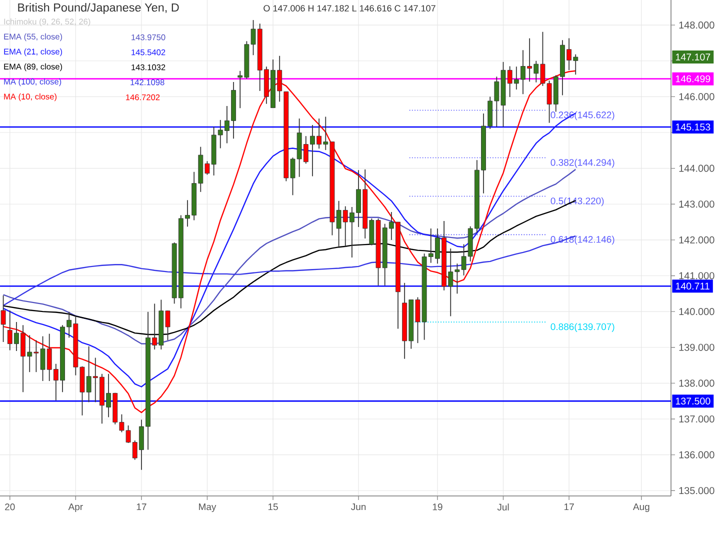  I want to click on ref-line-label: 137.500, so click(693, 401).